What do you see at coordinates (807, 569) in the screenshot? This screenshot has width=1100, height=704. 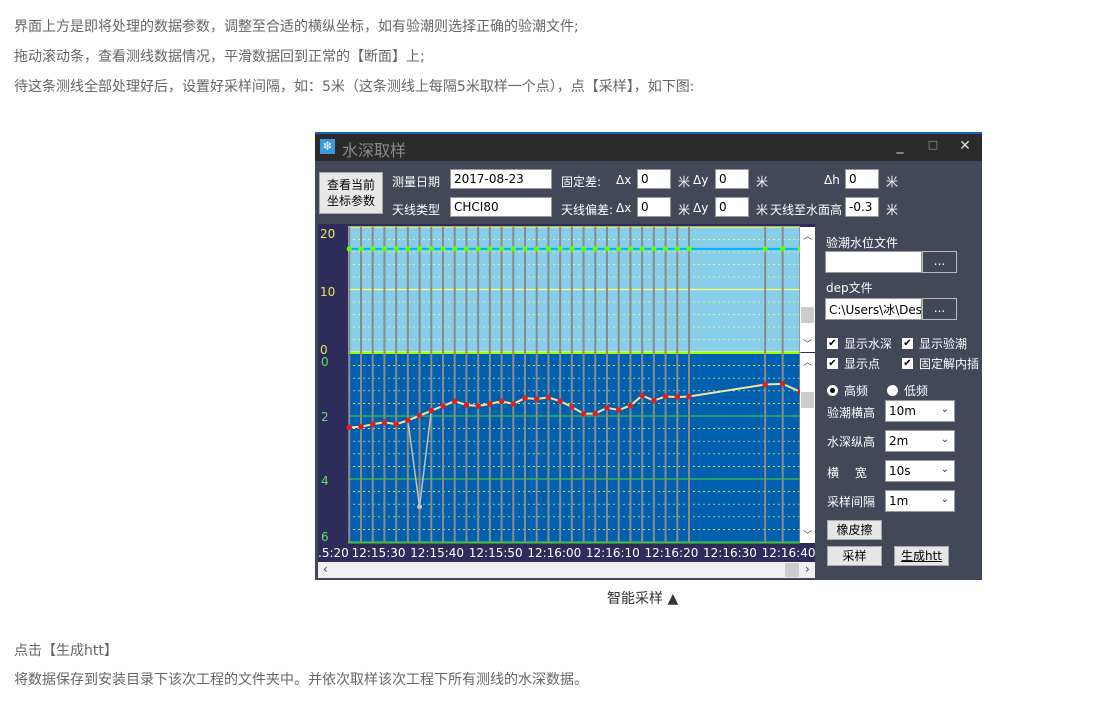 I see `scroll-right-icon: ›` at bounding box center [807, 569].